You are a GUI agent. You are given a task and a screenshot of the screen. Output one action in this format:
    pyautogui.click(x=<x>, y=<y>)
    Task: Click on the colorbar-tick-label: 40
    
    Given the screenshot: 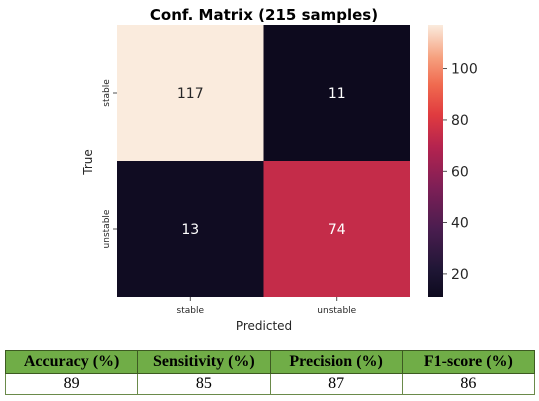 What is the action you would take?
    pyautogui.click(x=460, y=224)
    